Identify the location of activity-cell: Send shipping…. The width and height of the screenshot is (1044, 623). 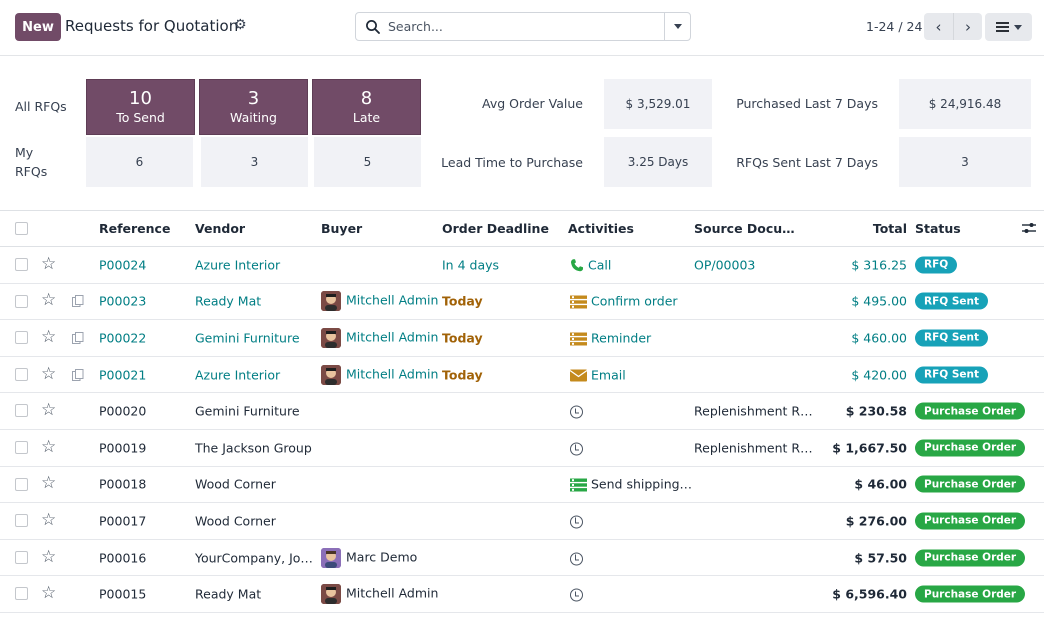
(631, 484).